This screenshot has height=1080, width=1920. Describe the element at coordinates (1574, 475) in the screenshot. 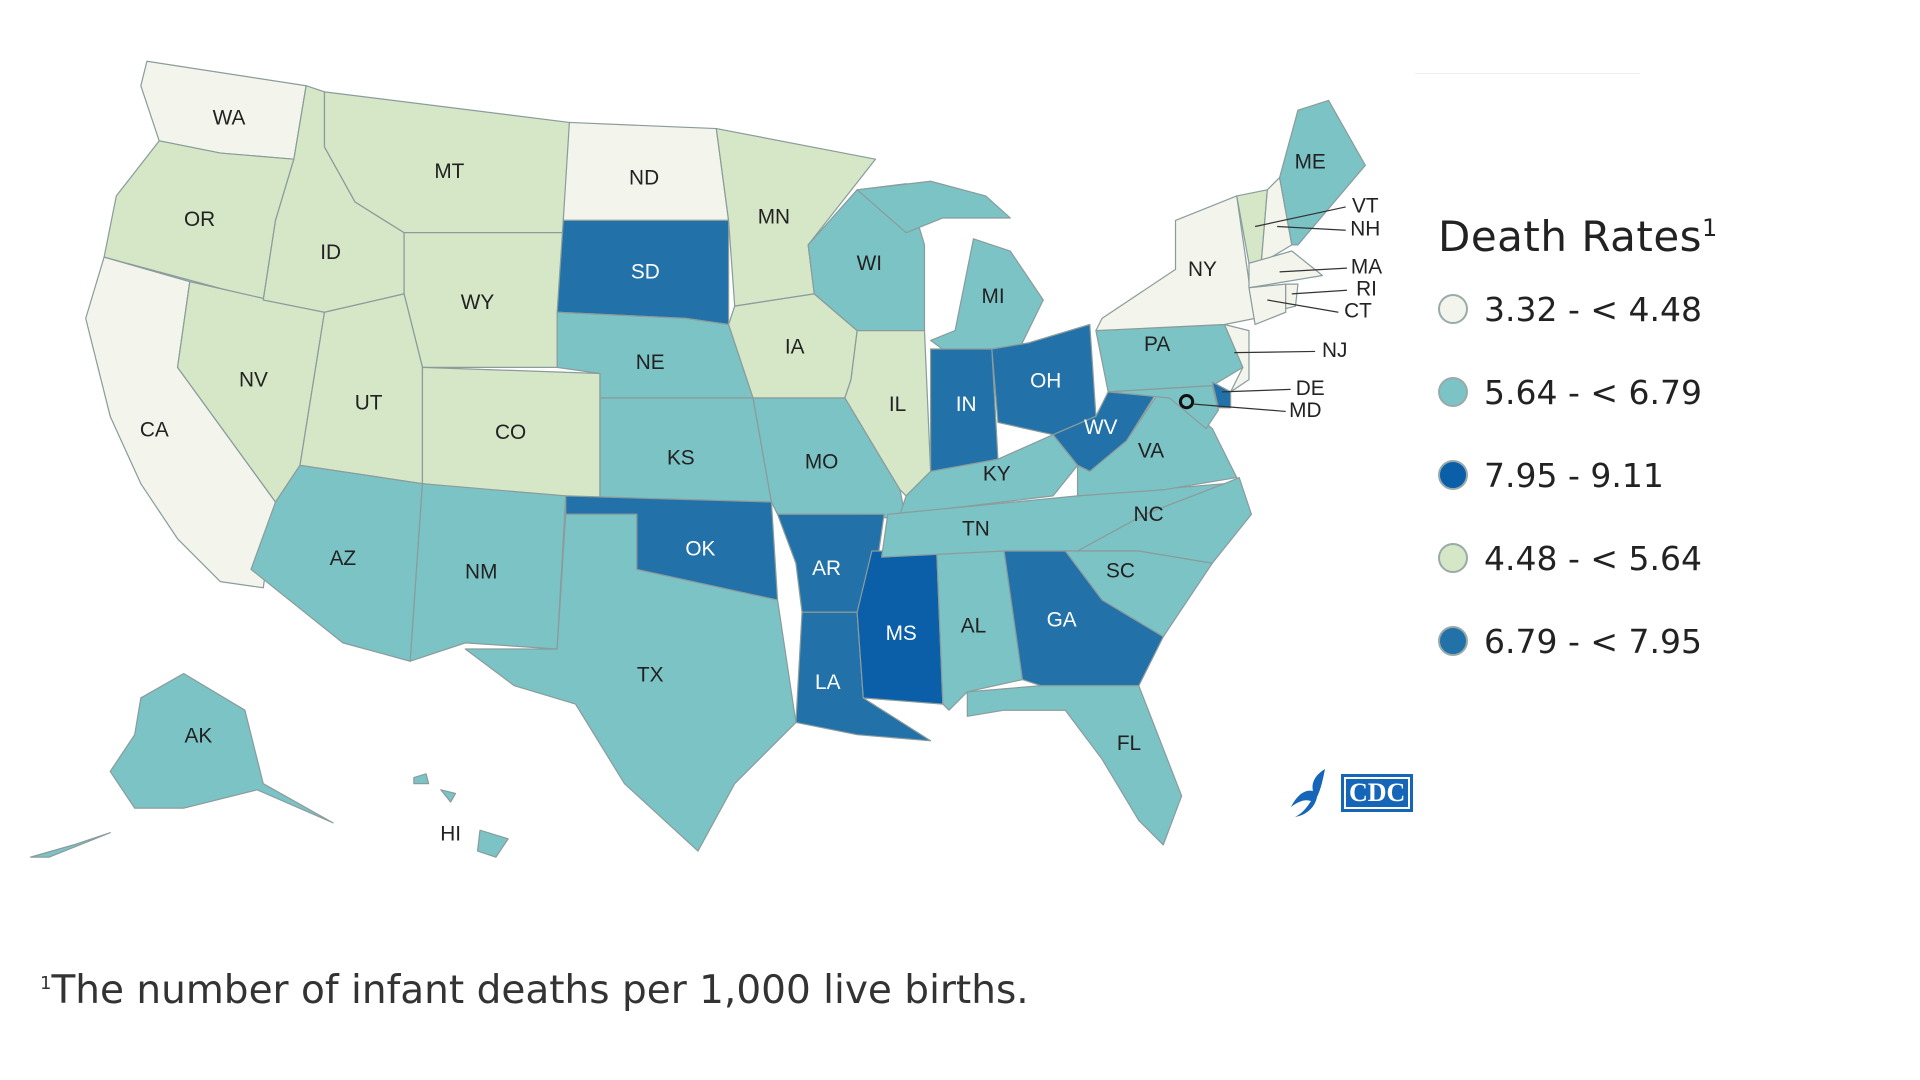

I see `legend-label: 7.95 - 9.11` at that location.